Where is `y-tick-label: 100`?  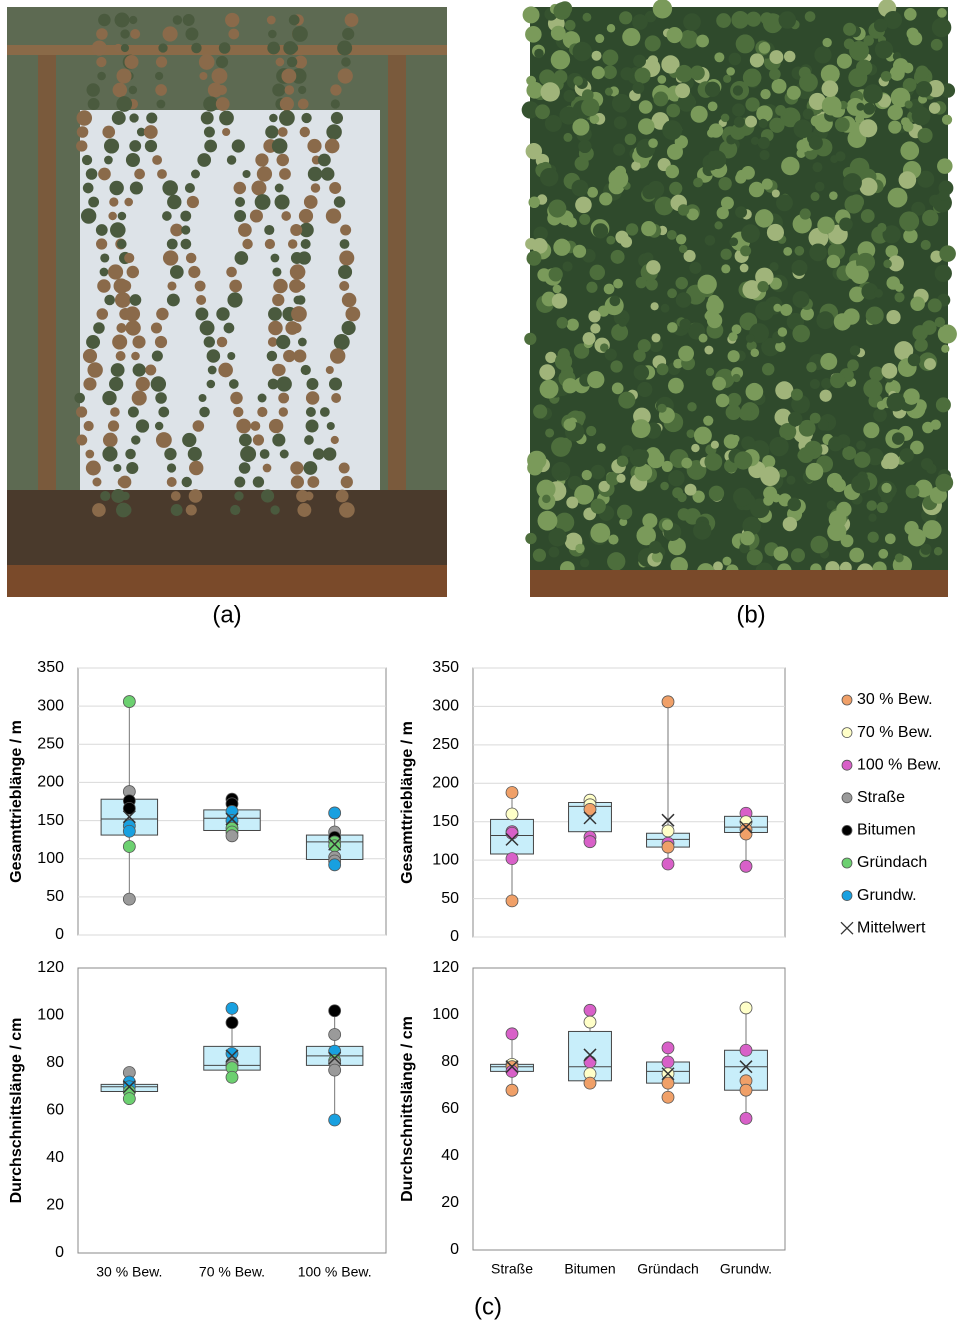
y-tick-label: 100 is located at coordinates (445, 859).